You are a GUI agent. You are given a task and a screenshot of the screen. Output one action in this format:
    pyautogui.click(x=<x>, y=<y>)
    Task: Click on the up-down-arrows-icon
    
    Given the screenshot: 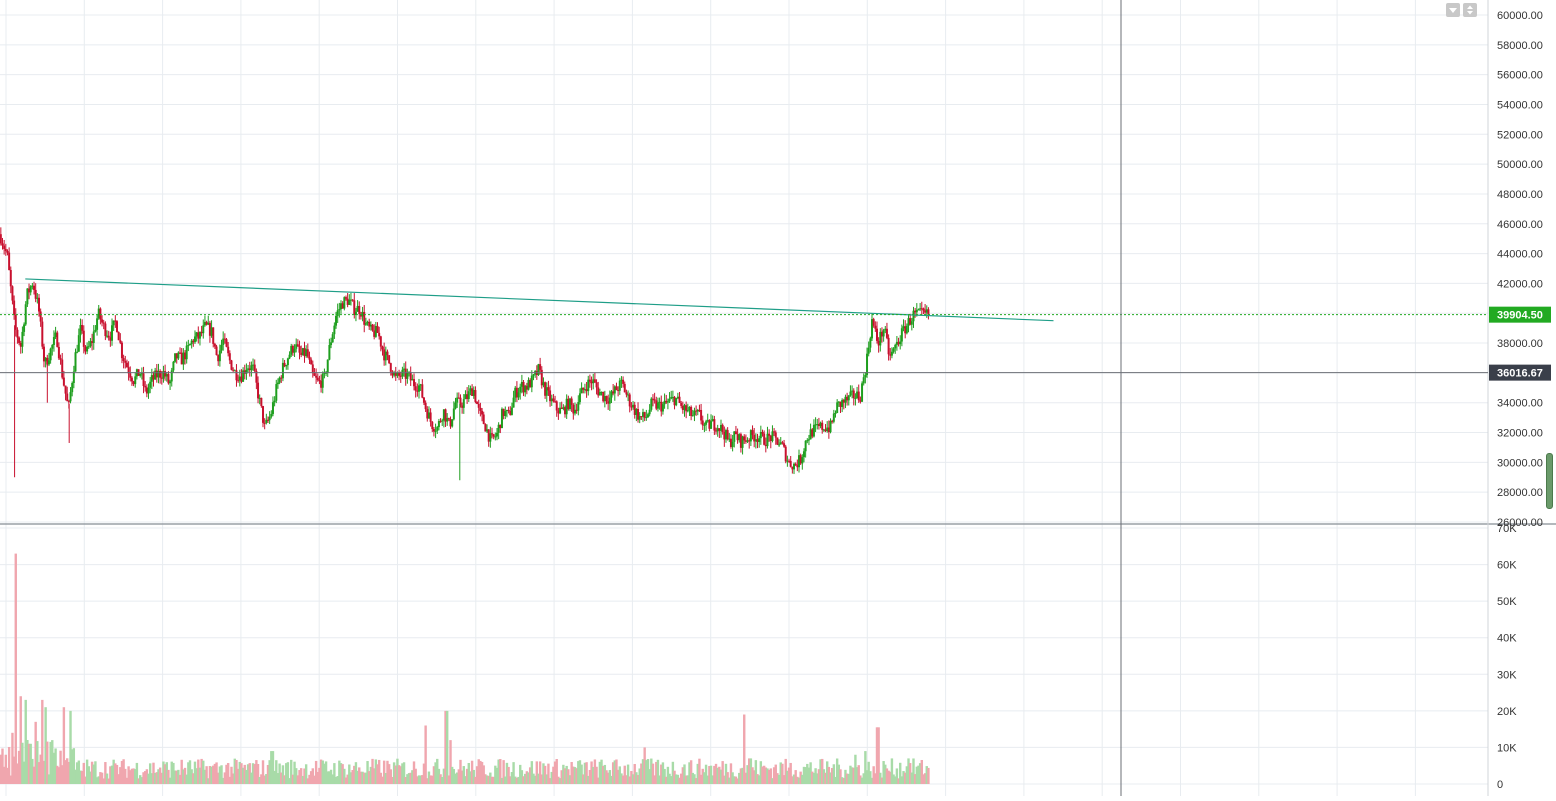 What is the action you would take?
    pyautogui.click(x=1470, y=10)
    